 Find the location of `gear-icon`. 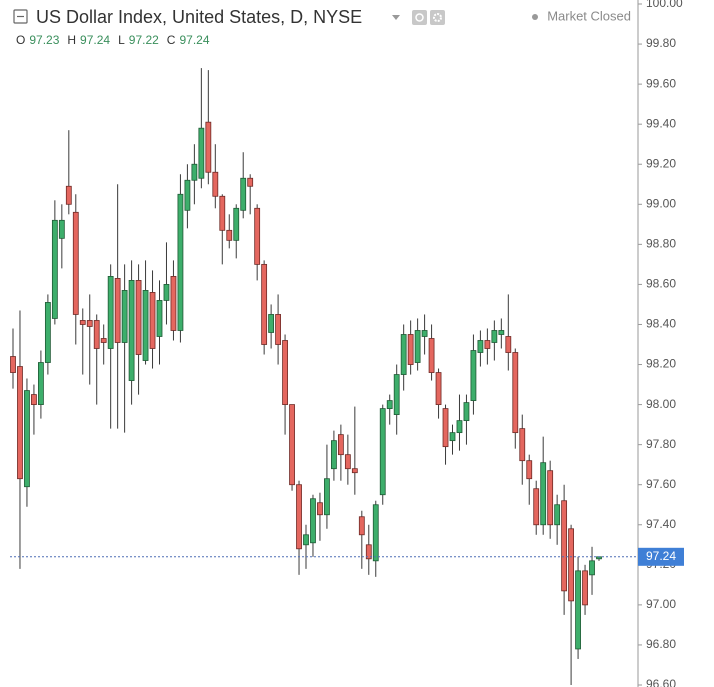

gear-icon is located at coordinates (437, 17).